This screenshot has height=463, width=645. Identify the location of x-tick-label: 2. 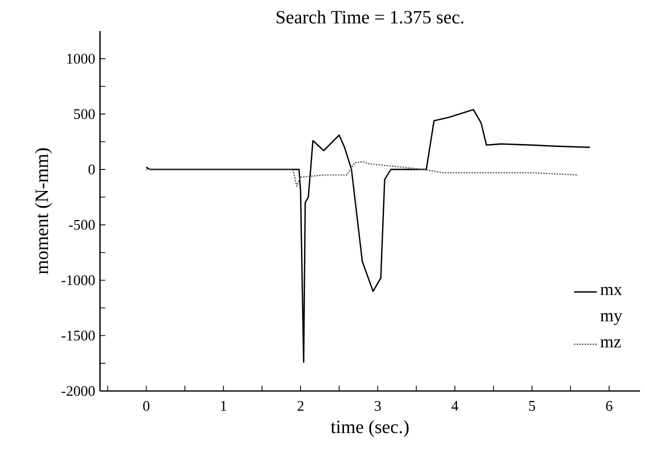
(301, 406).